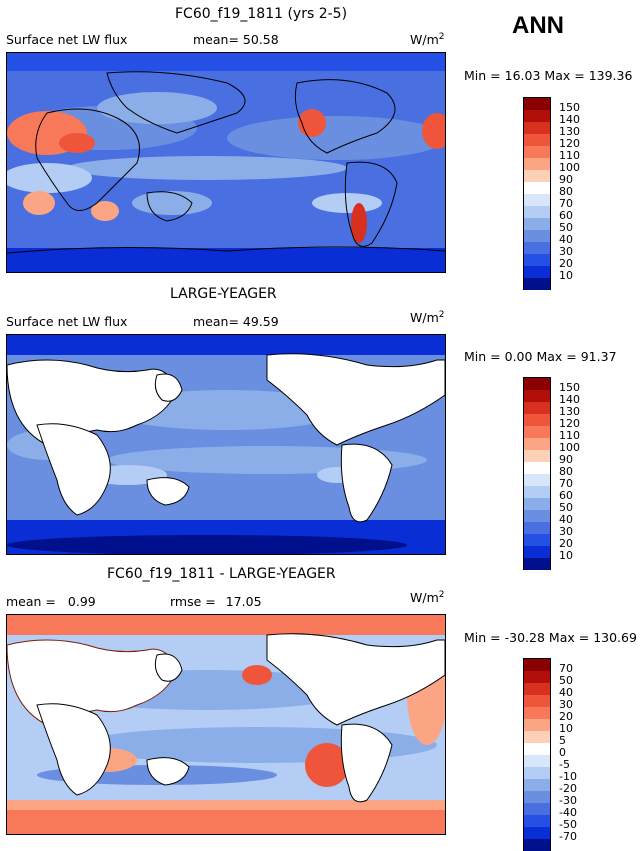 Image resolution: width=643 pixels, height=851 pixels. What do you see at coordinates (81, 601) in the screenshot?
I see `panel-3-mean-value: 0.99` at bounding box center [81, 601].